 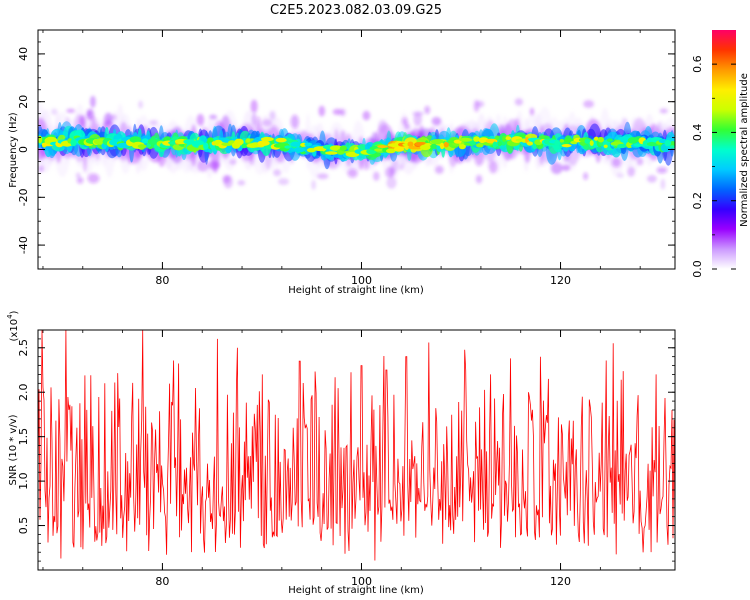 What do you see at coordinates (23, 245) in the screenshot?
I see `y-tick-label: -40` at bounding box center [23, 245].